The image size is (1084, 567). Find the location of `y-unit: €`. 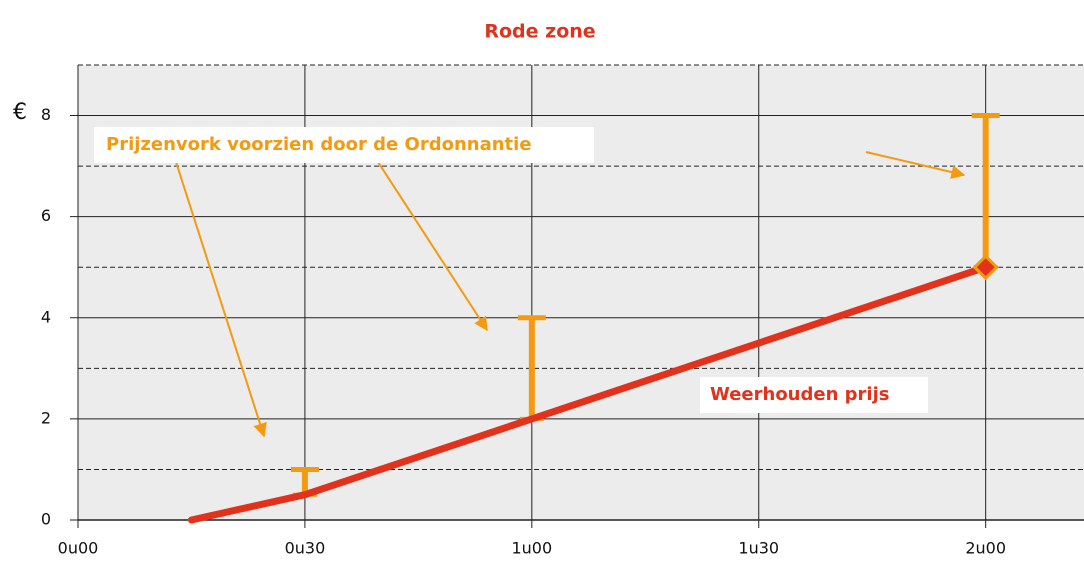

y-unit: € is located at coordinates (20, 112).